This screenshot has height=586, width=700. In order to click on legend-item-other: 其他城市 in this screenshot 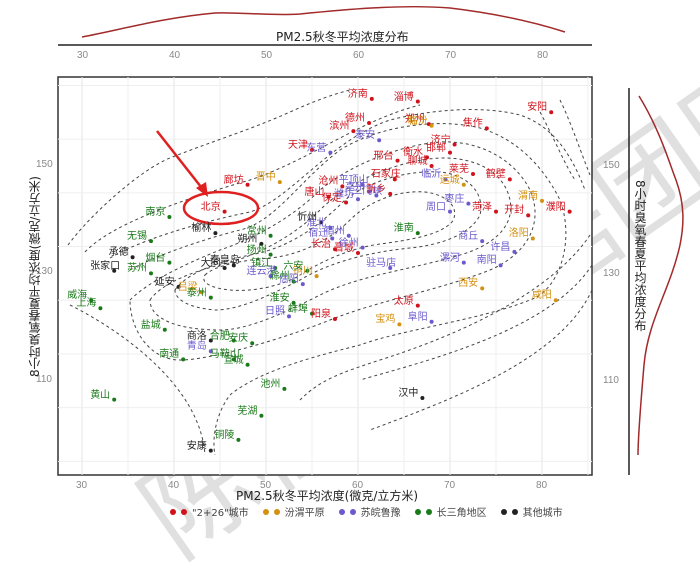, I will do `click(531, 511)`.